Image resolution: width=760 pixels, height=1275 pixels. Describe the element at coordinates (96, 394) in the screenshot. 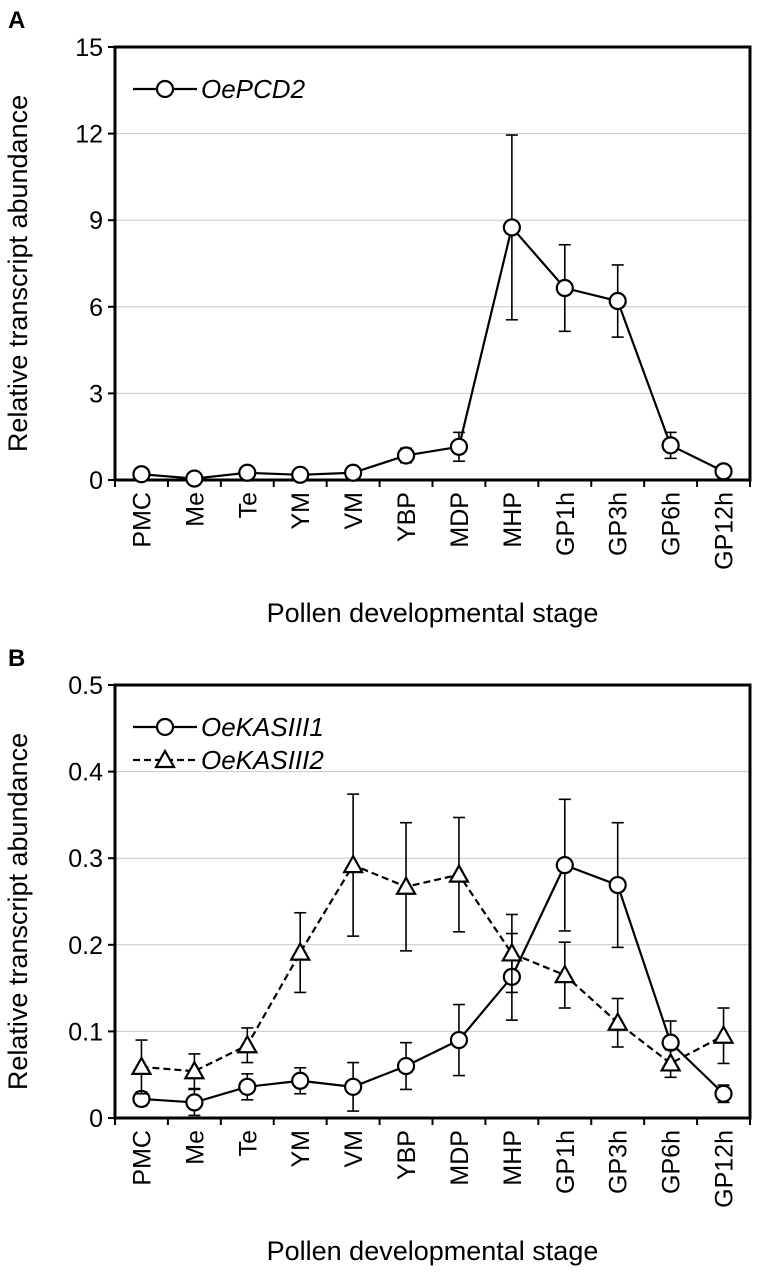

I see `y-tick-label: 3` at that location.